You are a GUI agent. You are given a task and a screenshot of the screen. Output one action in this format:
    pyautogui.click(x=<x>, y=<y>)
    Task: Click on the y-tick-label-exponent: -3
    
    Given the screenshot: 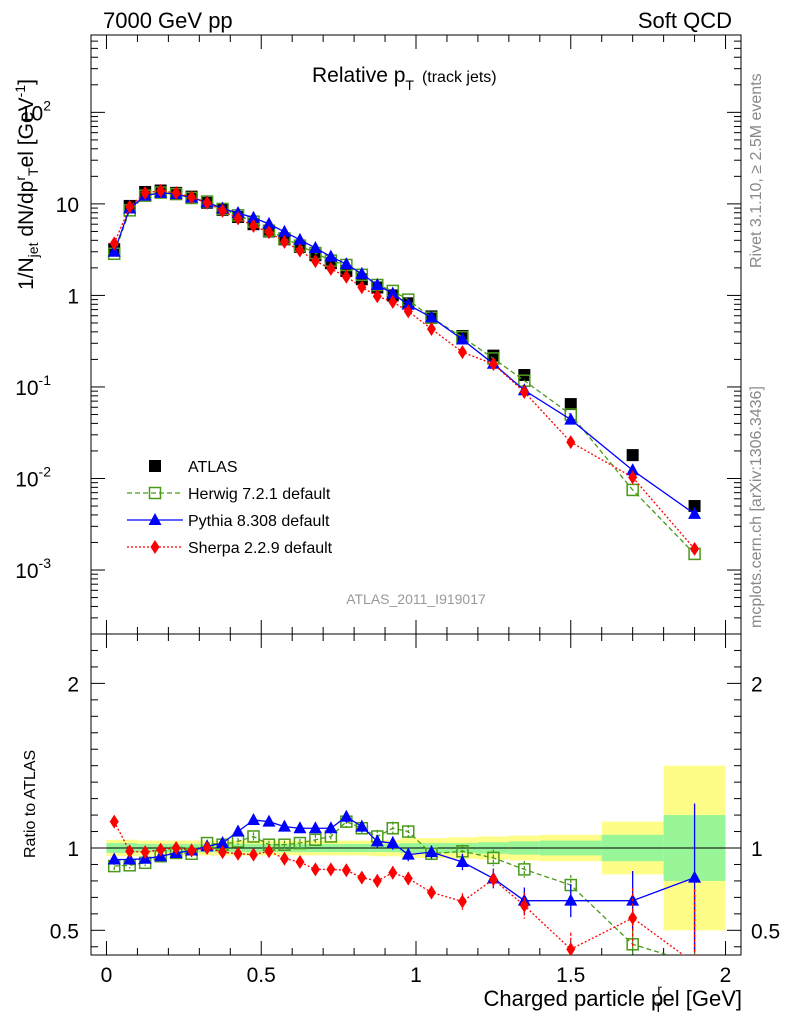 What is the action you would take?
    pyautogui.click(x=45, y=563)
    